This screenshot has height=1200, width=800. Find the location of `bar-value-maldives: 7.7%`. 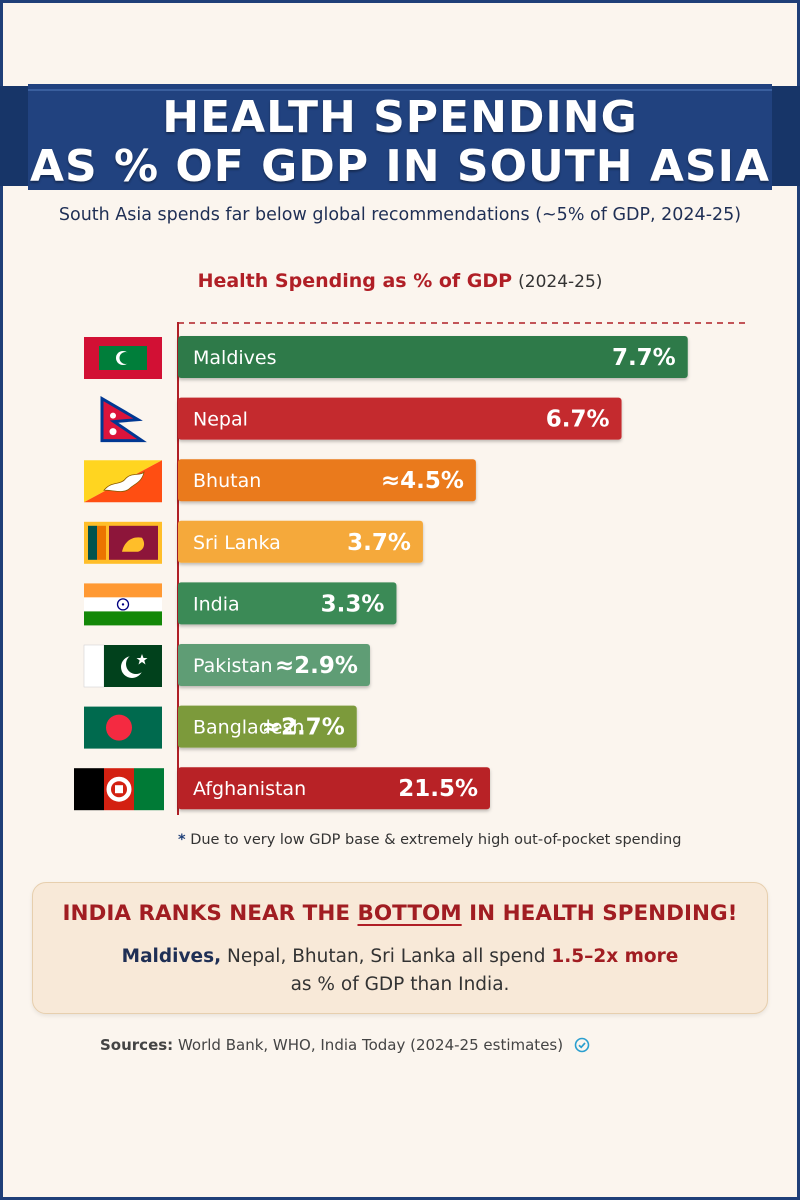

bar-value-maldives: 7.7% is located at coordinates (644, 358).